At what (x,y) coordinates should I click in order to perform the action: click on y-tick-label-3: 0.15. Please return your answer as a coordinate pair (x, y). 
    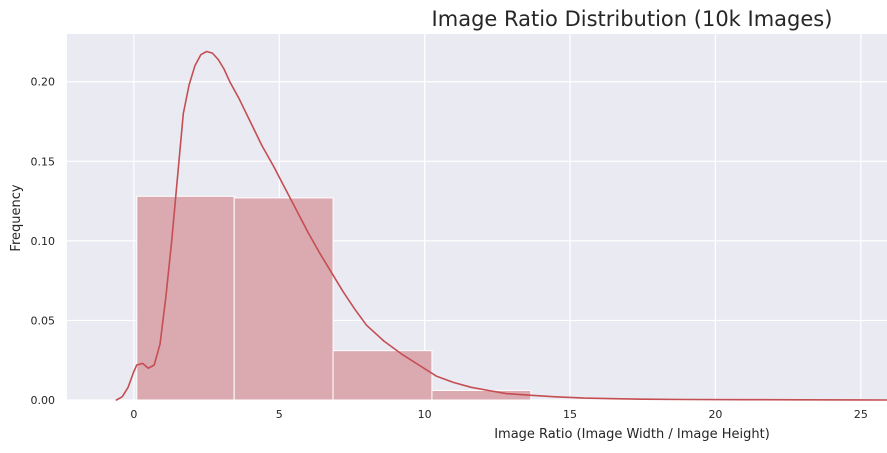
    Looking at the image, I should click on (43, 161).